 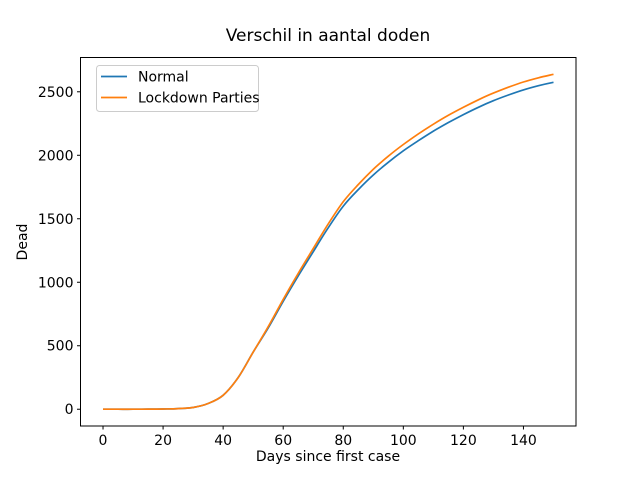 I want to click on x-tick-label: 140, so click(x=523, y=441).